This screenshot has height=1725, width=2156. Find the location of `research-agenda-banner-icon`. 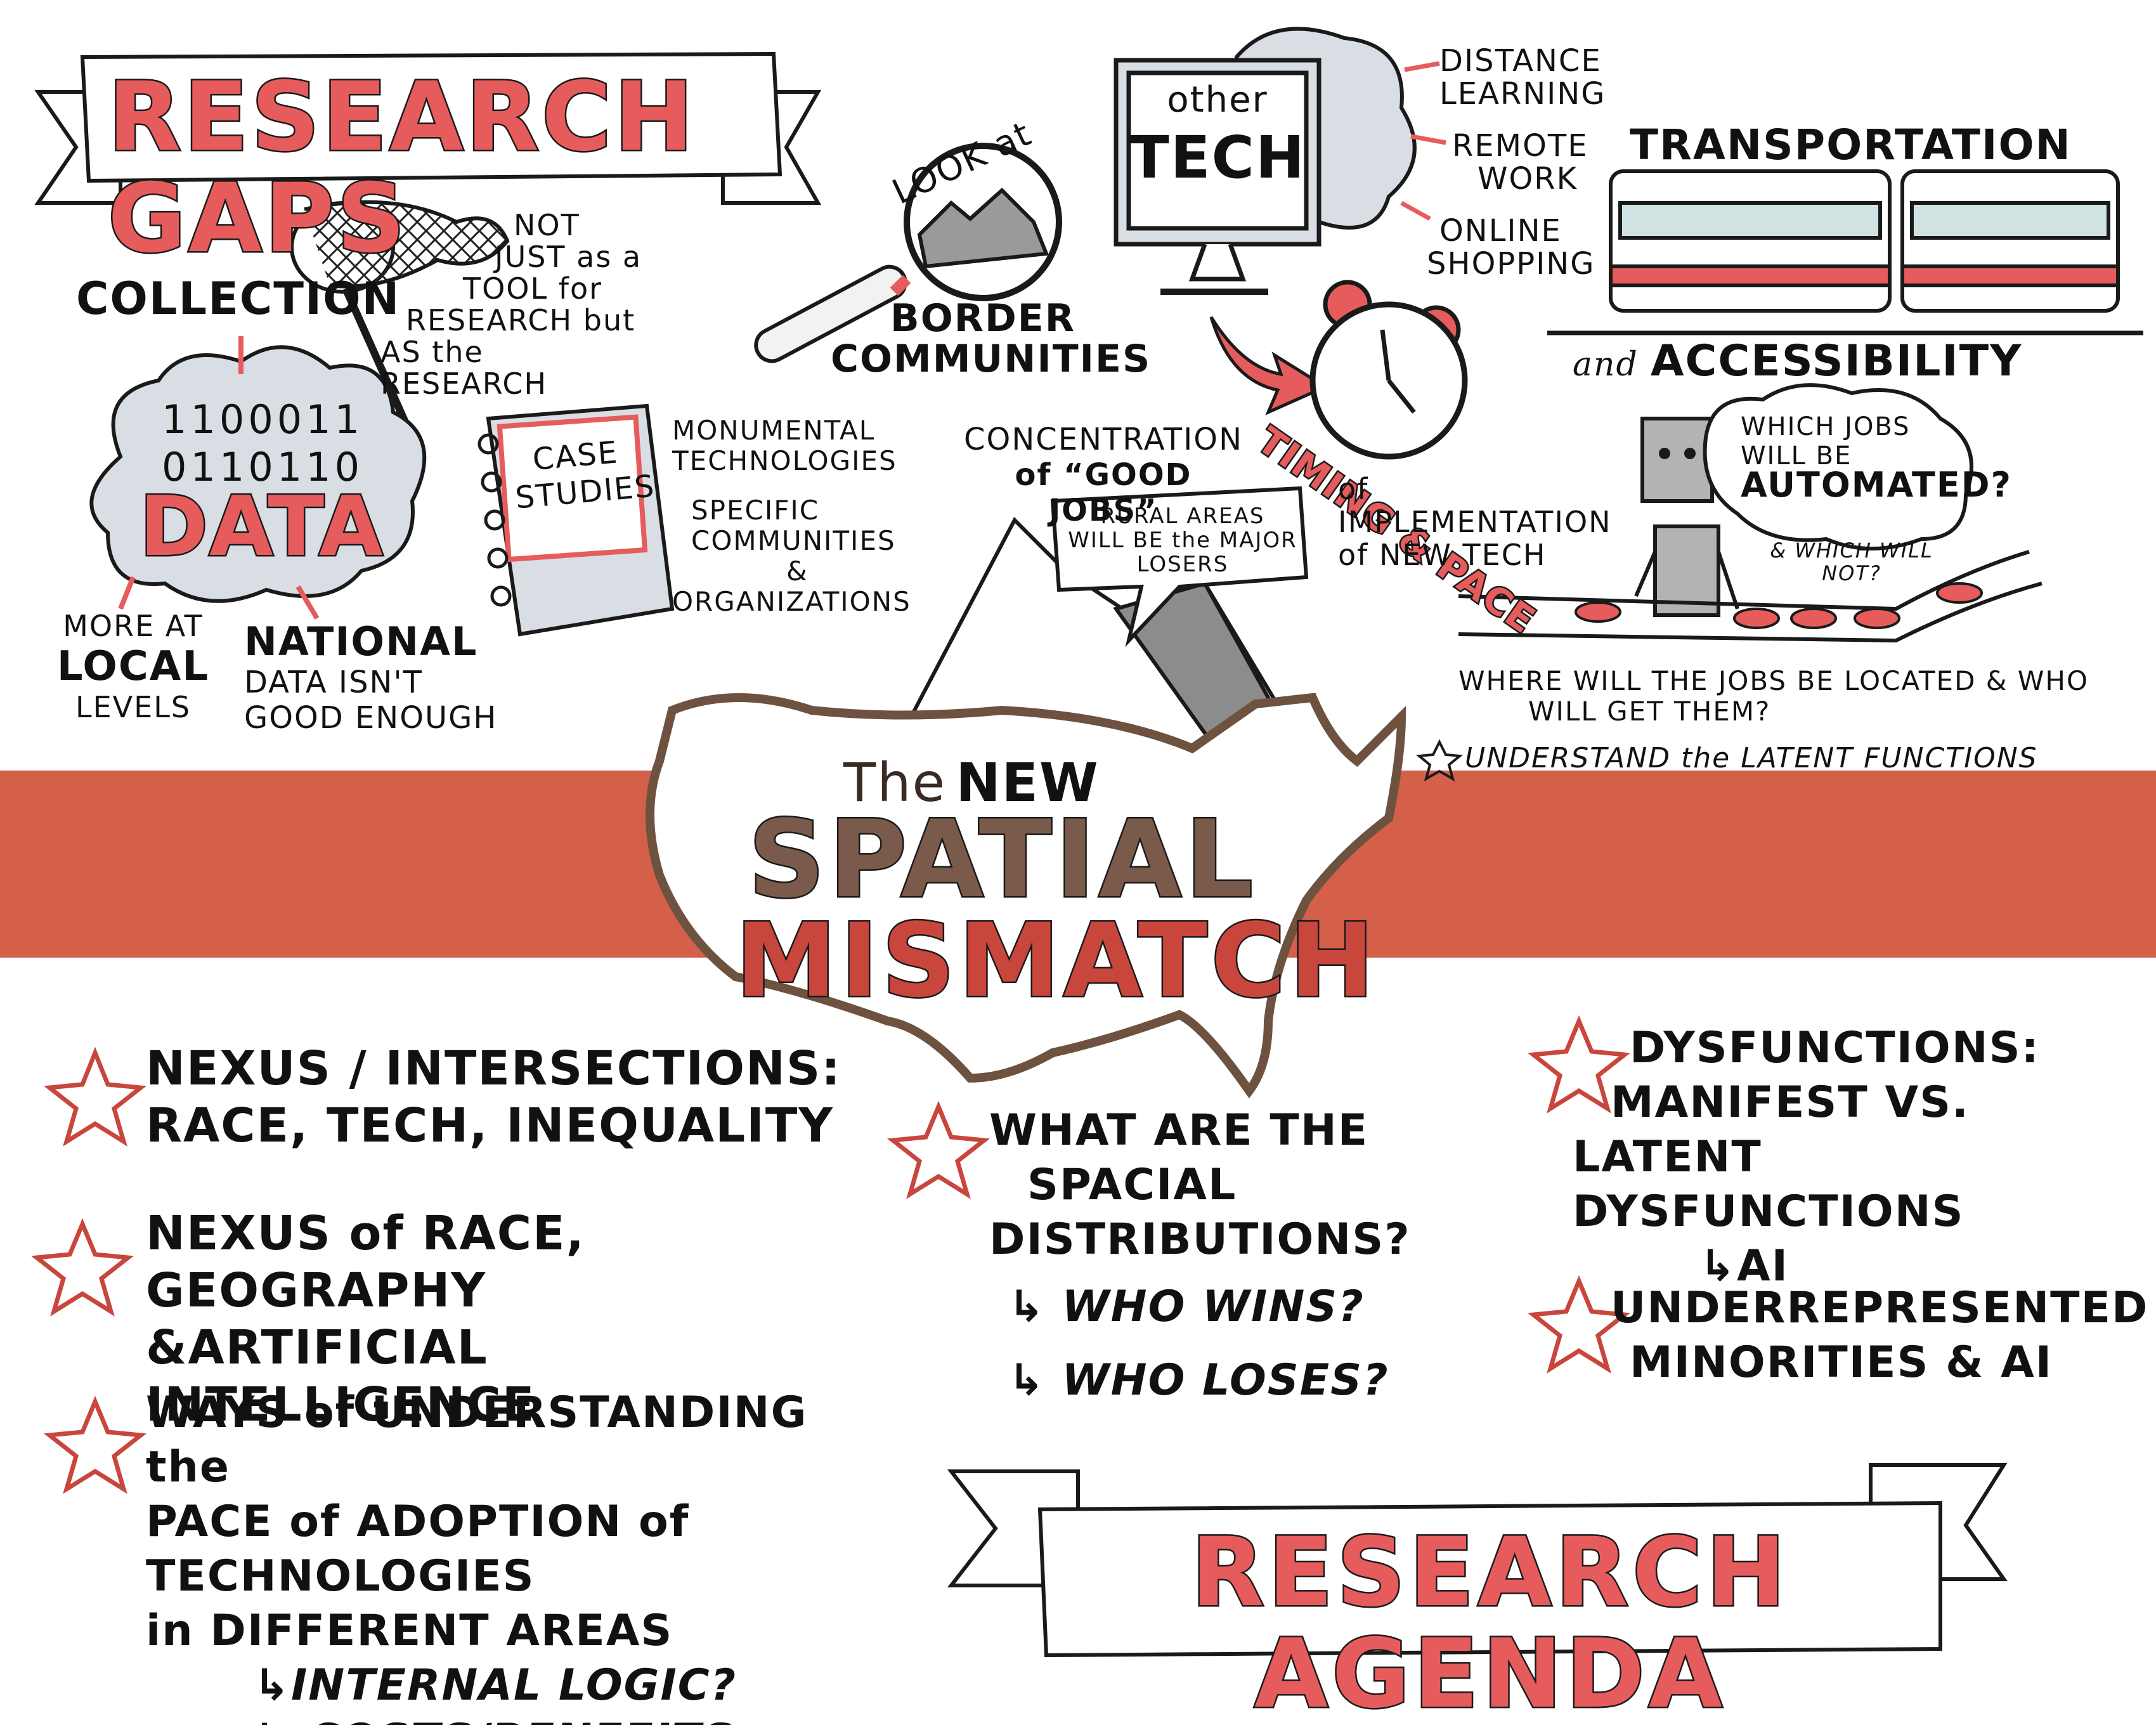

research-agenda-banner-icon is located at coordinates (1477, 1560).